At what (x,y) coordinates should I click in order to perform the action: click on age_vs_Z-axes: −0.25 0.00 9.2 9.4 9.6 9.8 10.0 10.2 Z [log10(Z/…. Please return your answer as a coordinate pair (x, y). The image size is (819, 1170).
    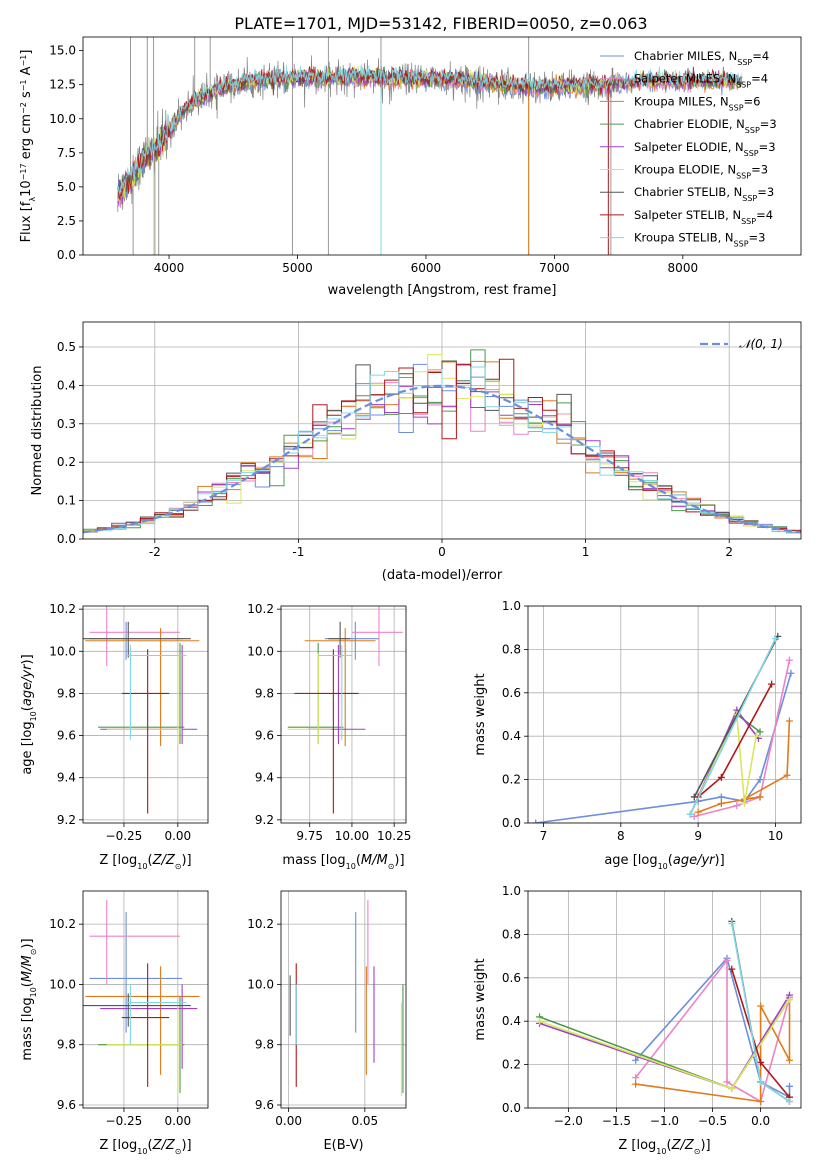
    Looking at the image, I should click on (114, 736).